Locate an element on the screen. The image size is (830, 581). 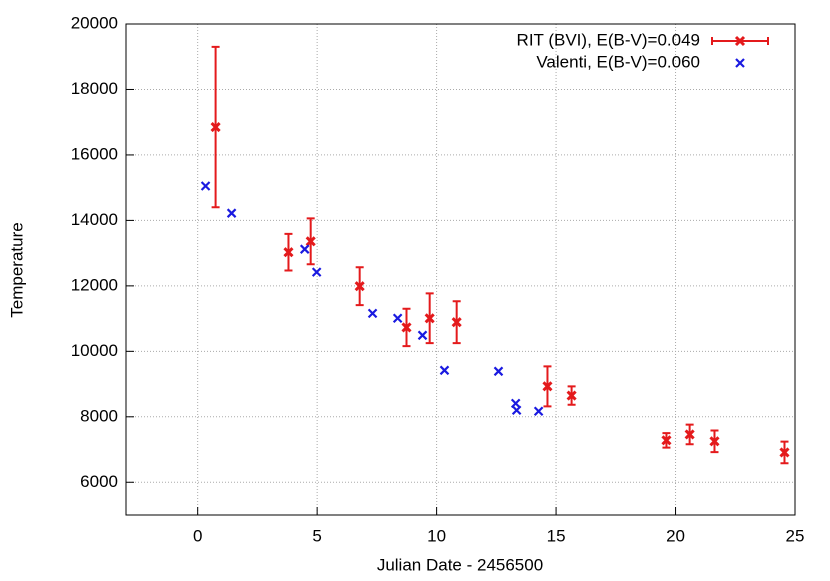
legend-label: RIT (BVI), E(B-V)=0.049 is located at coordinates (608, 39).